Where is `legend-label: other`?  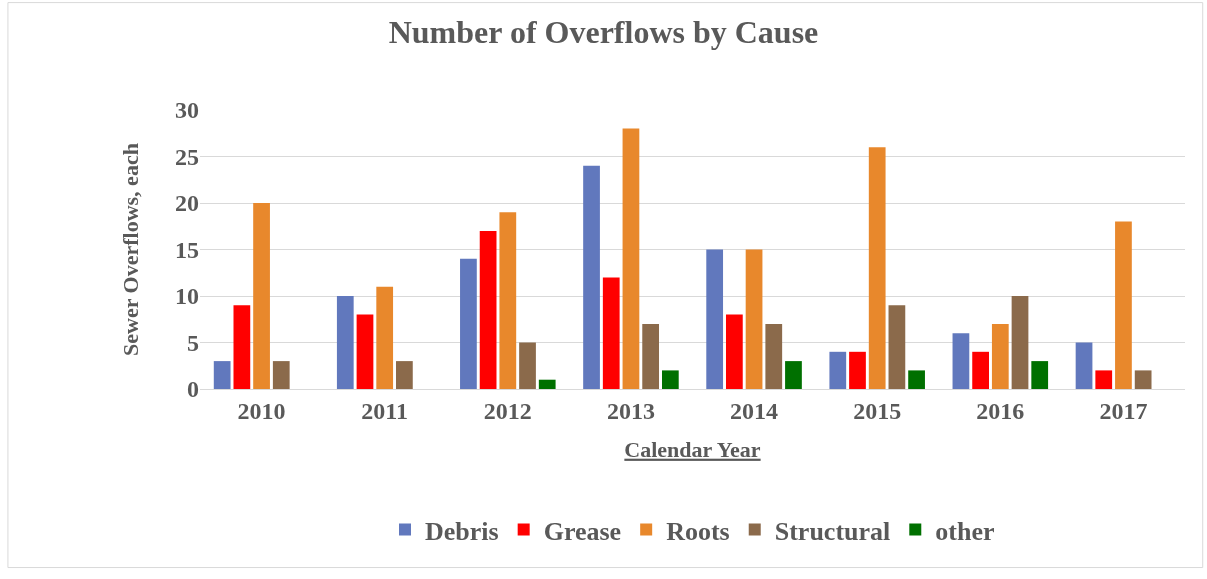 legend-label: other is located at coordinates (965, 531).